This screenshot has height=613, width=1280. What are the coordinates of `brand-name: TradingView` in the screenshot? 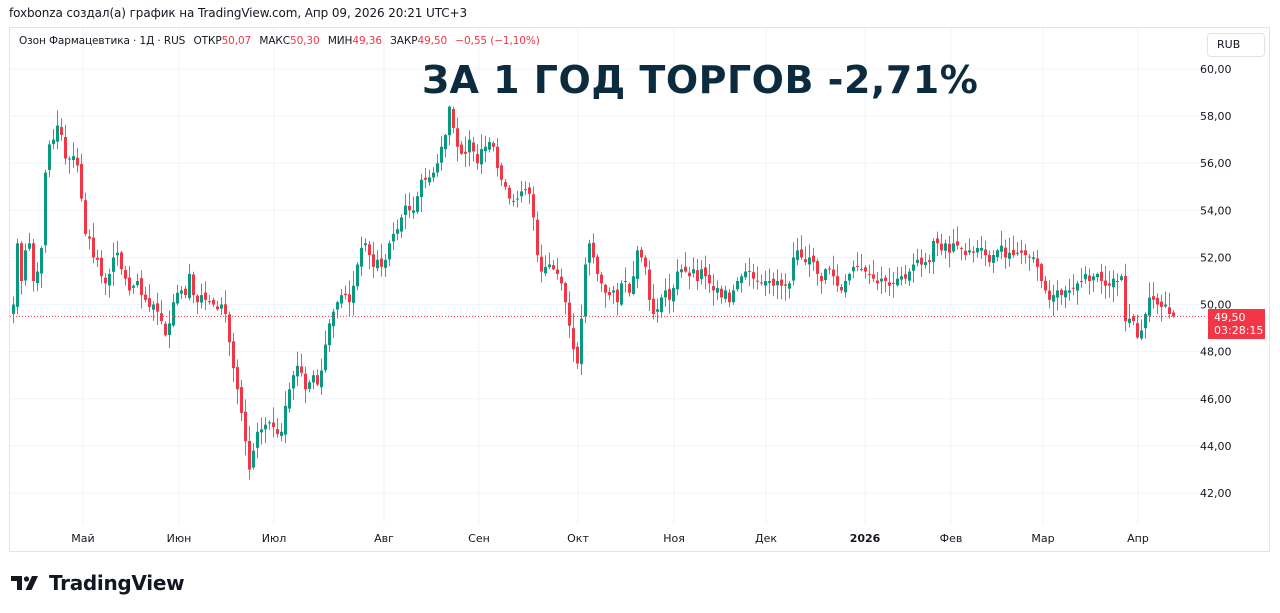 It's located at (117, 583).